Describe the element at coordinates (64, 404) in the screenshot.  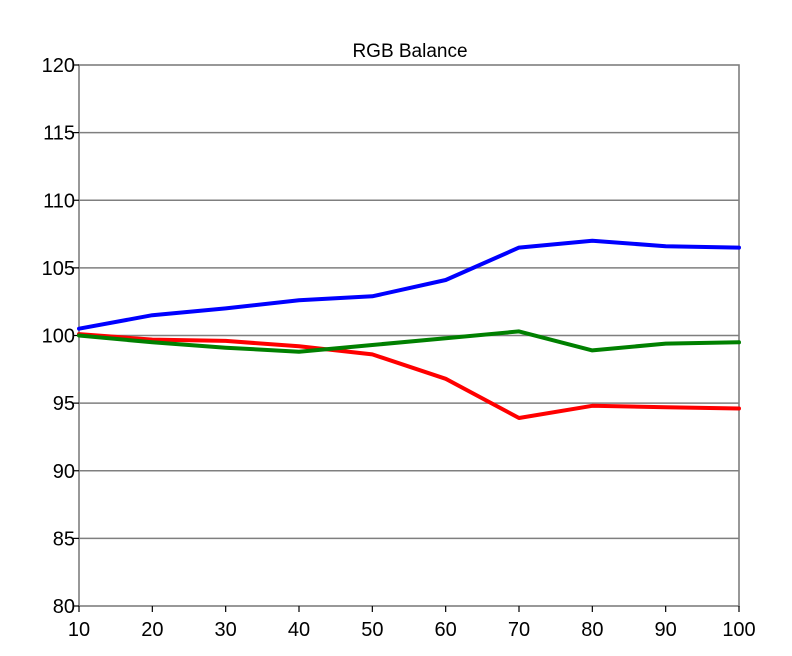
I see `y-tick-label: 95` at that location.